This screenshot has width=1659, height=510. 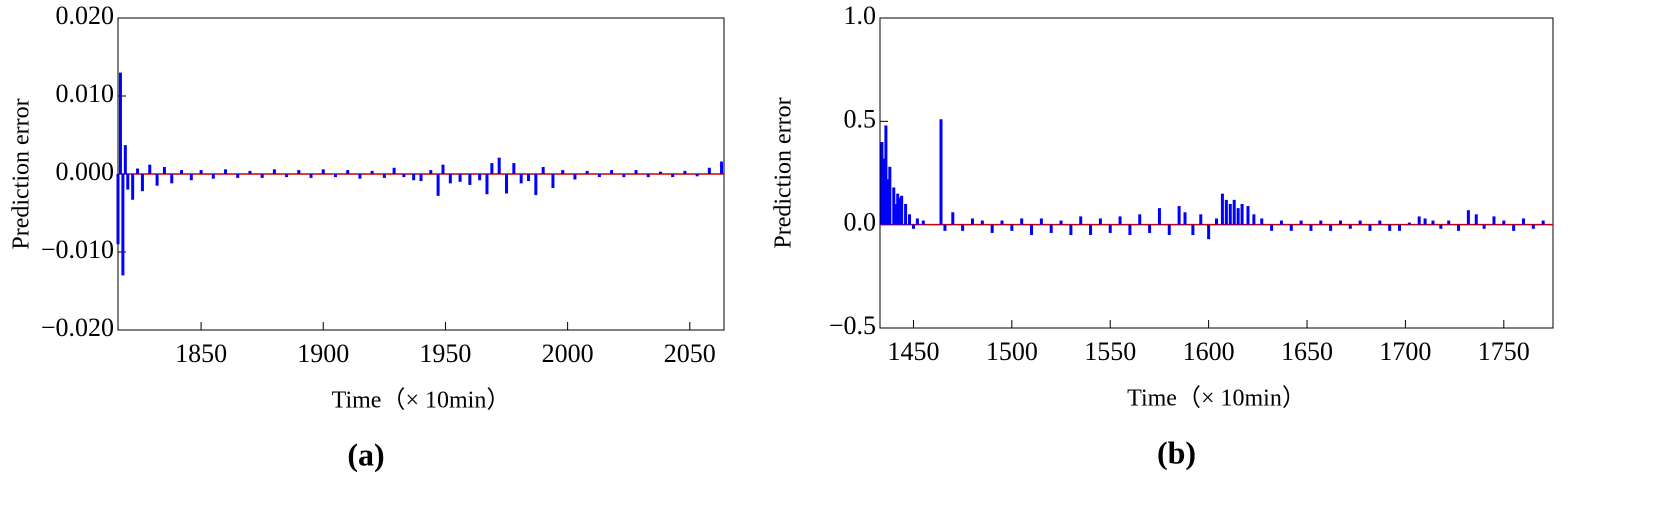 What do you see at coordinates (860, 118) in the screenshot?
I see `y-tick-label: 0.5` at bounding box center [860, 118].